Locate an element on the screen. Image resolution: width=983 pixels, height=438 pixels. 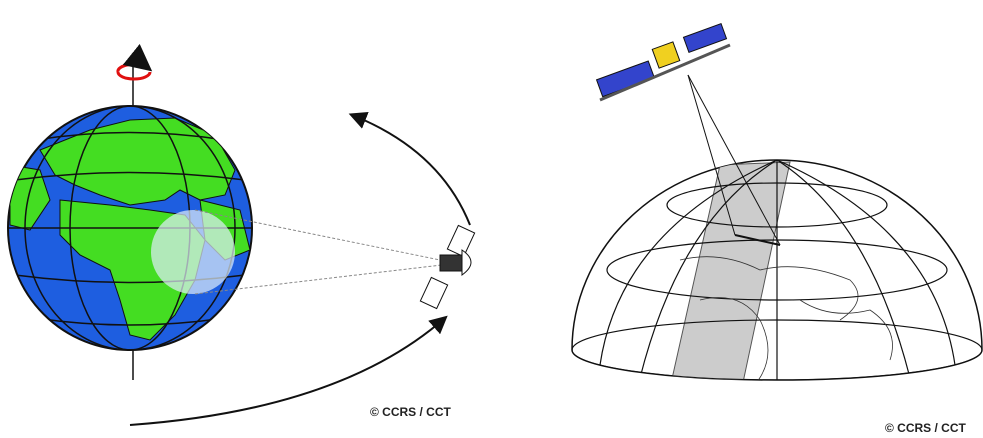
polar-satellite is located at coordinates (663, 62).